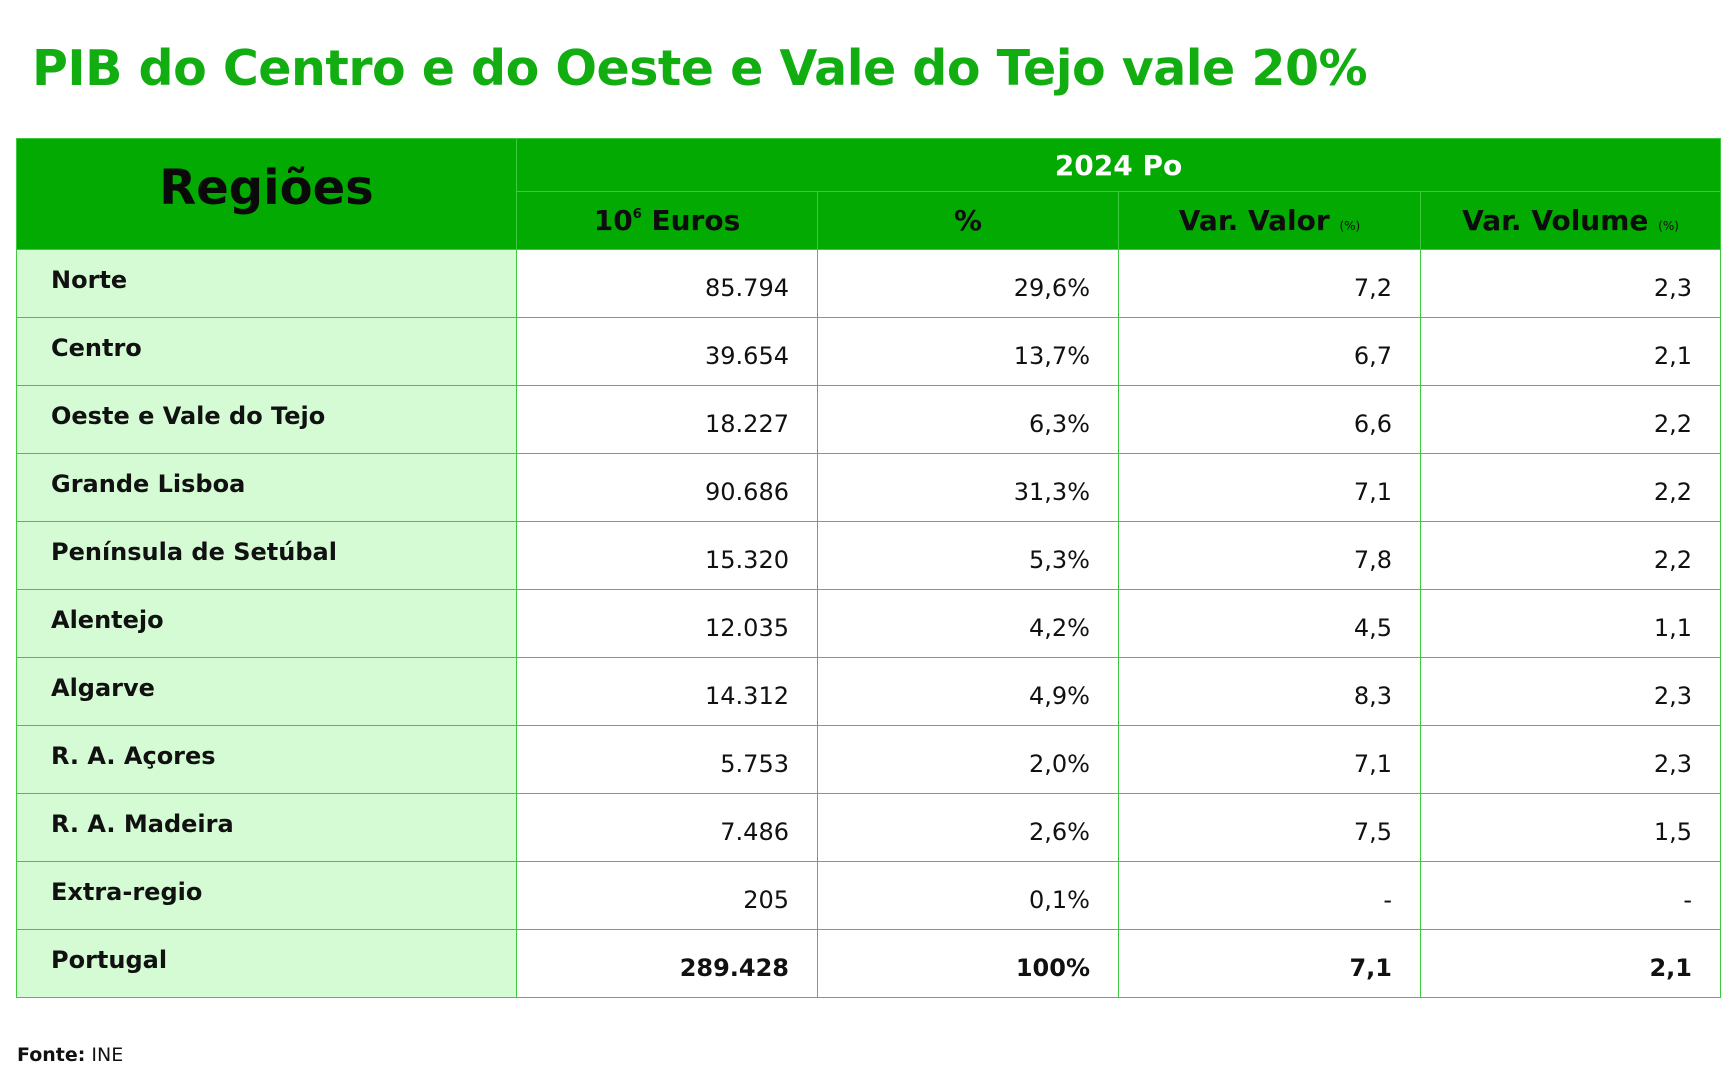  Describe the element at coordinates (266, 283) in the screenshot. I see `region-cell: Norte` at that location.